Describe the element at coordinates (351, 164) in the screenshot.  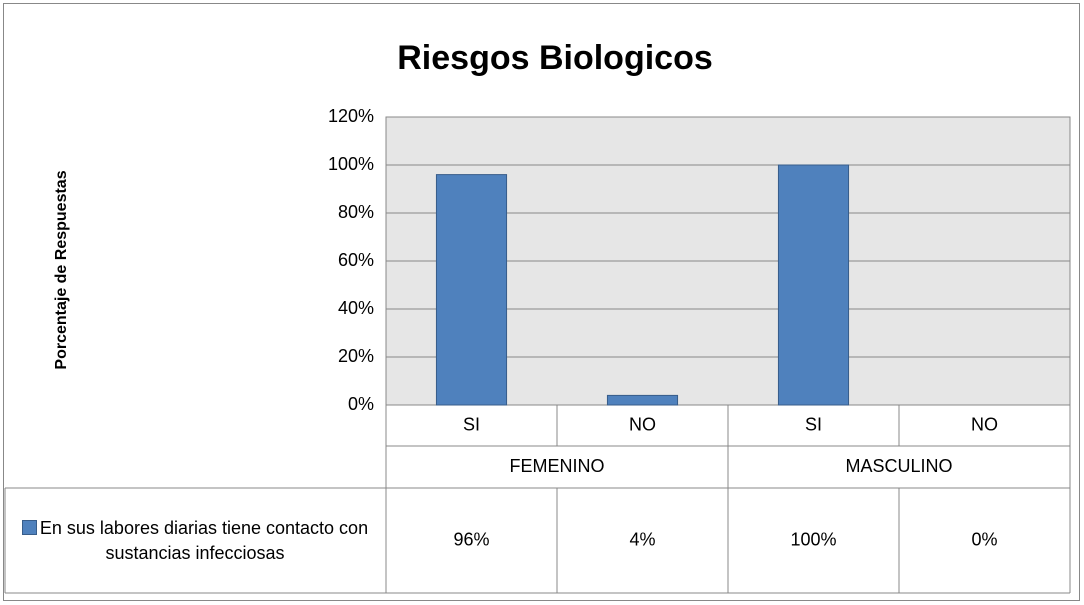
I see `y-tick-label: 100%` at that location.